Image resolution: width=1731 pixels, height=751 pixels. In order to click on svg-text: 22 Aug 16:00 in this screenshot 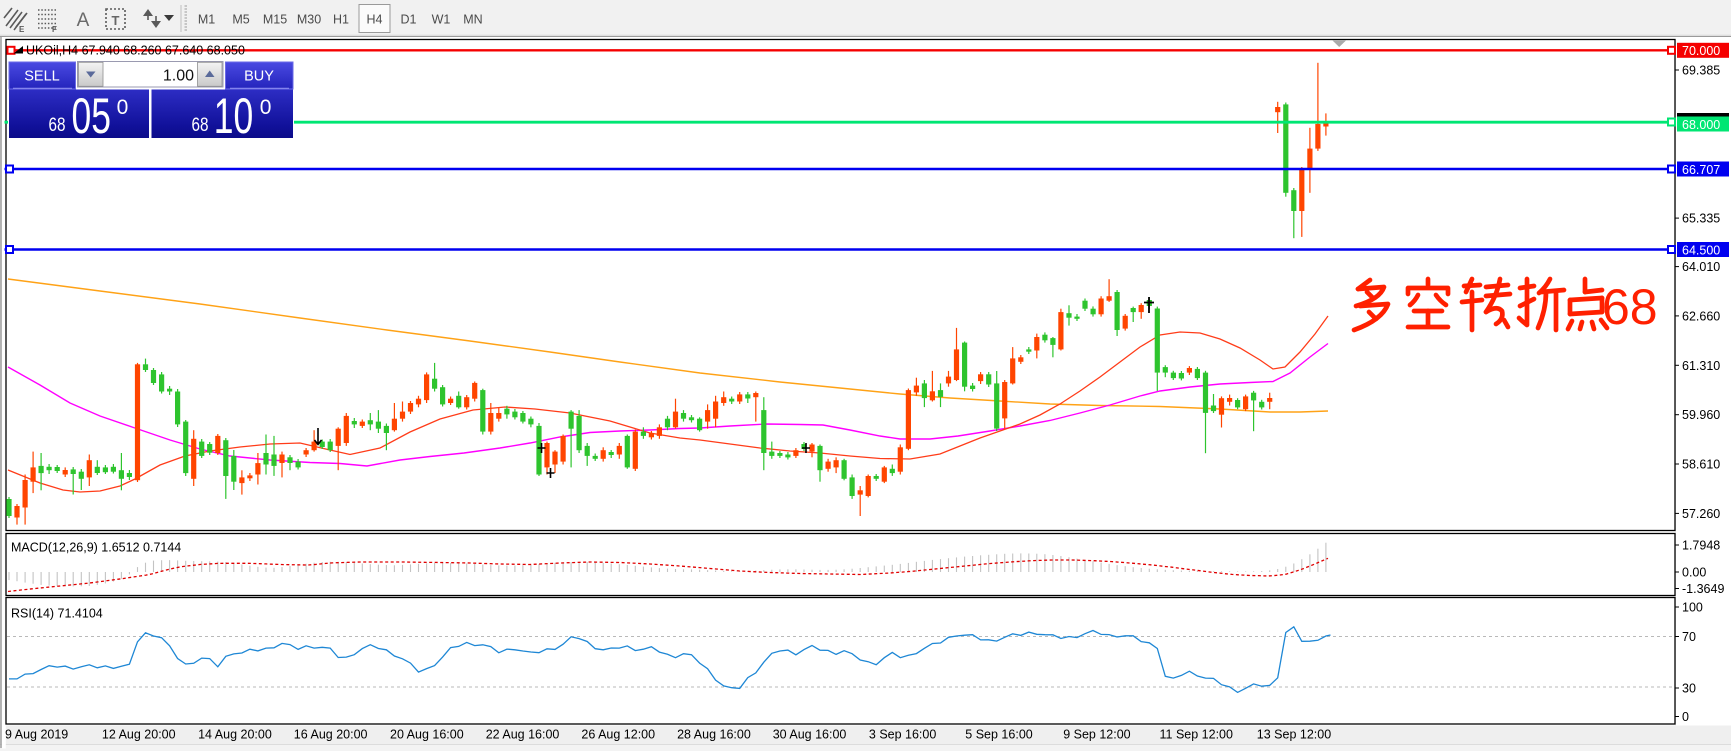, I will do `click(523, 735)`.